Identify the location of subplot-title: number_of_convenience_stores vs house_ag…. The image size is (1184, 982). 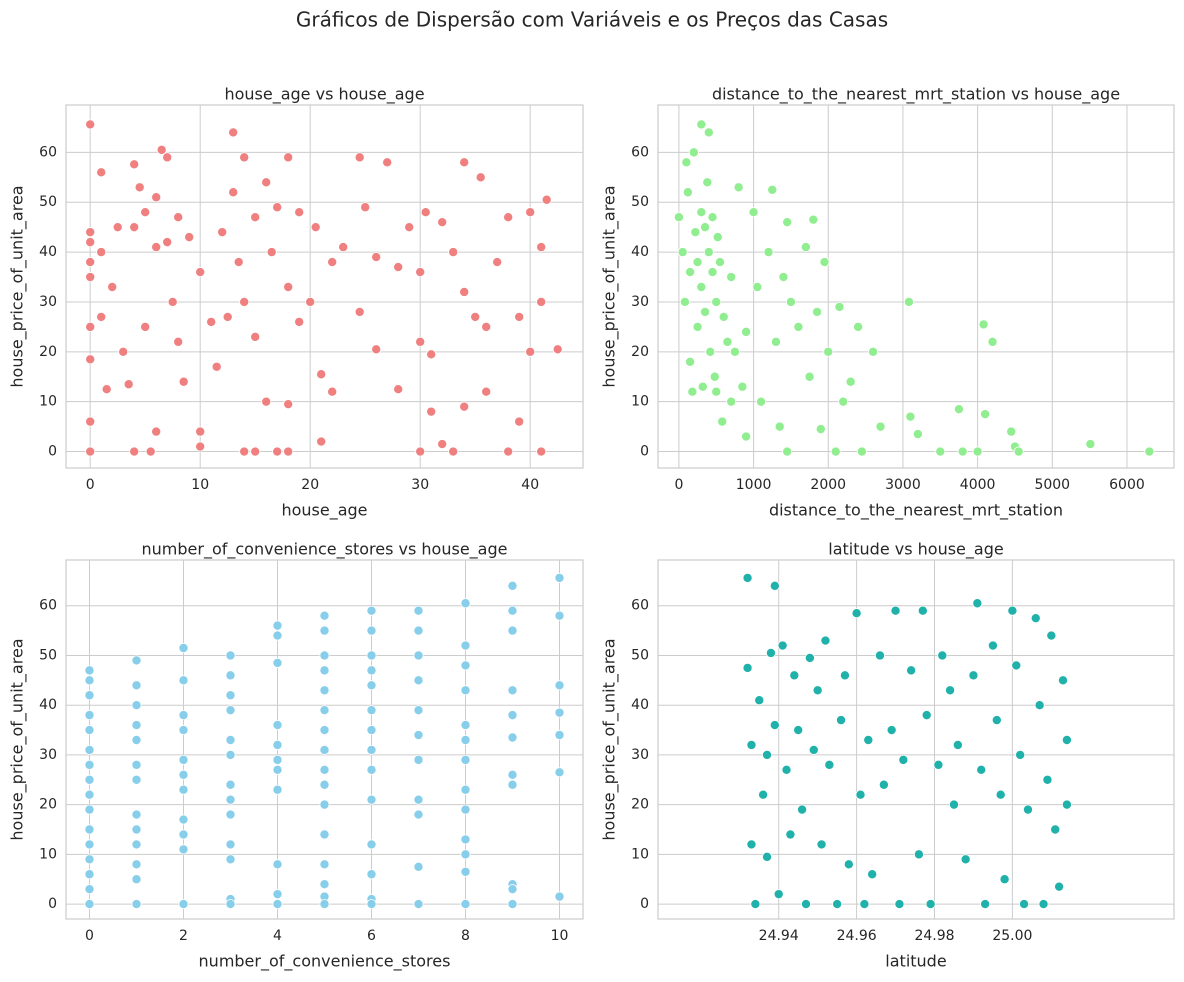
(325, 550).